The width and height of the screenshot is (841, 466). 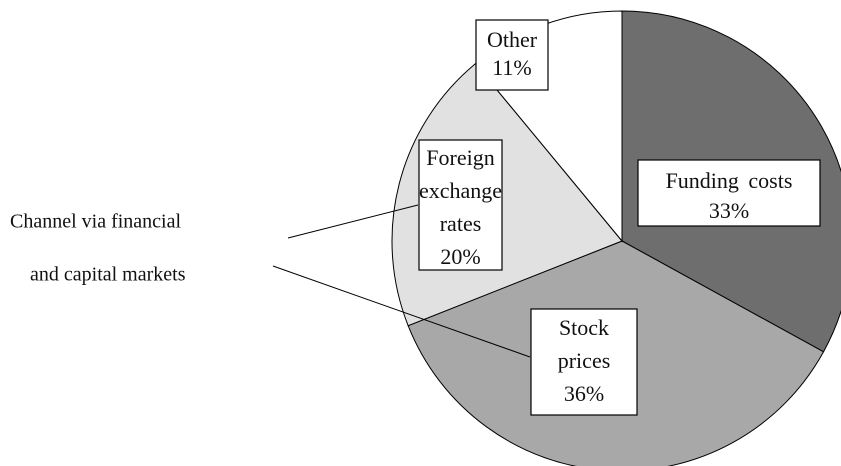 What do you see at coordinates (108, 275) in the screenshot?
I see `annotation: and capital markets` at bounding box center [108, 275].